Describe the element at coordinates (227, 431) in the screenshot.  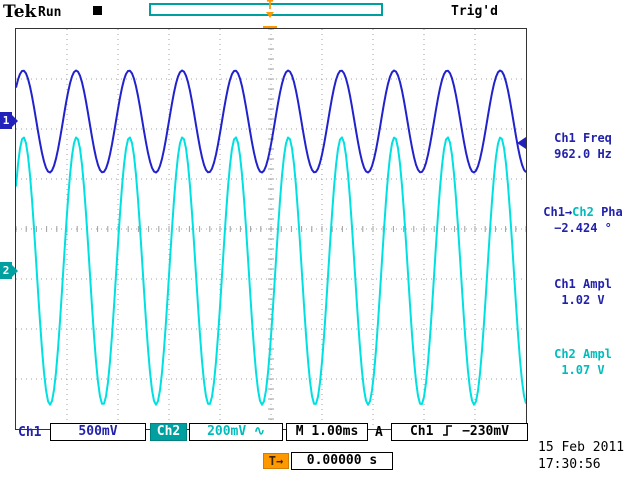
I see `ch2-scale-value: 200mV` at that location.